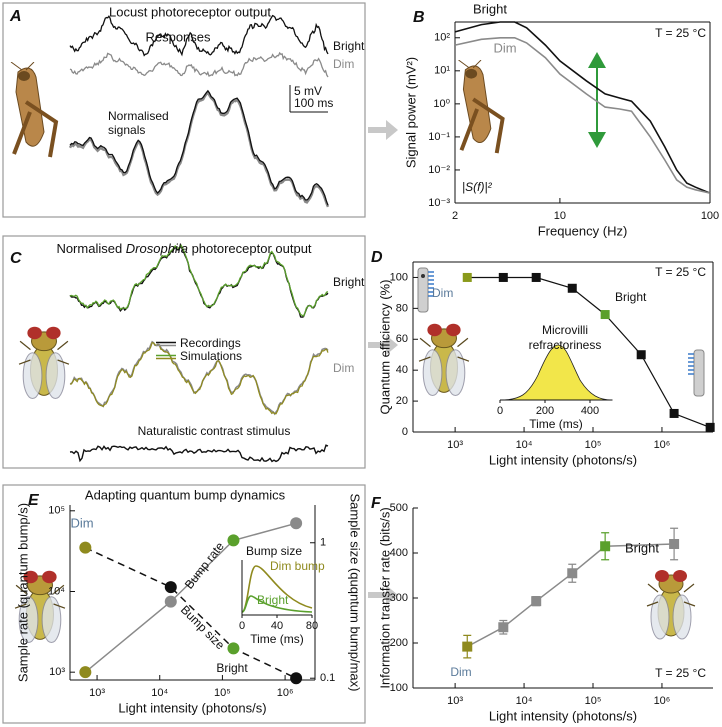 This screenshot has width=722, height=727. What do you see at coordinates (500, 411) in the screenshot?
I see `inset-tick-label: 0` at bounding box center [500, 411].